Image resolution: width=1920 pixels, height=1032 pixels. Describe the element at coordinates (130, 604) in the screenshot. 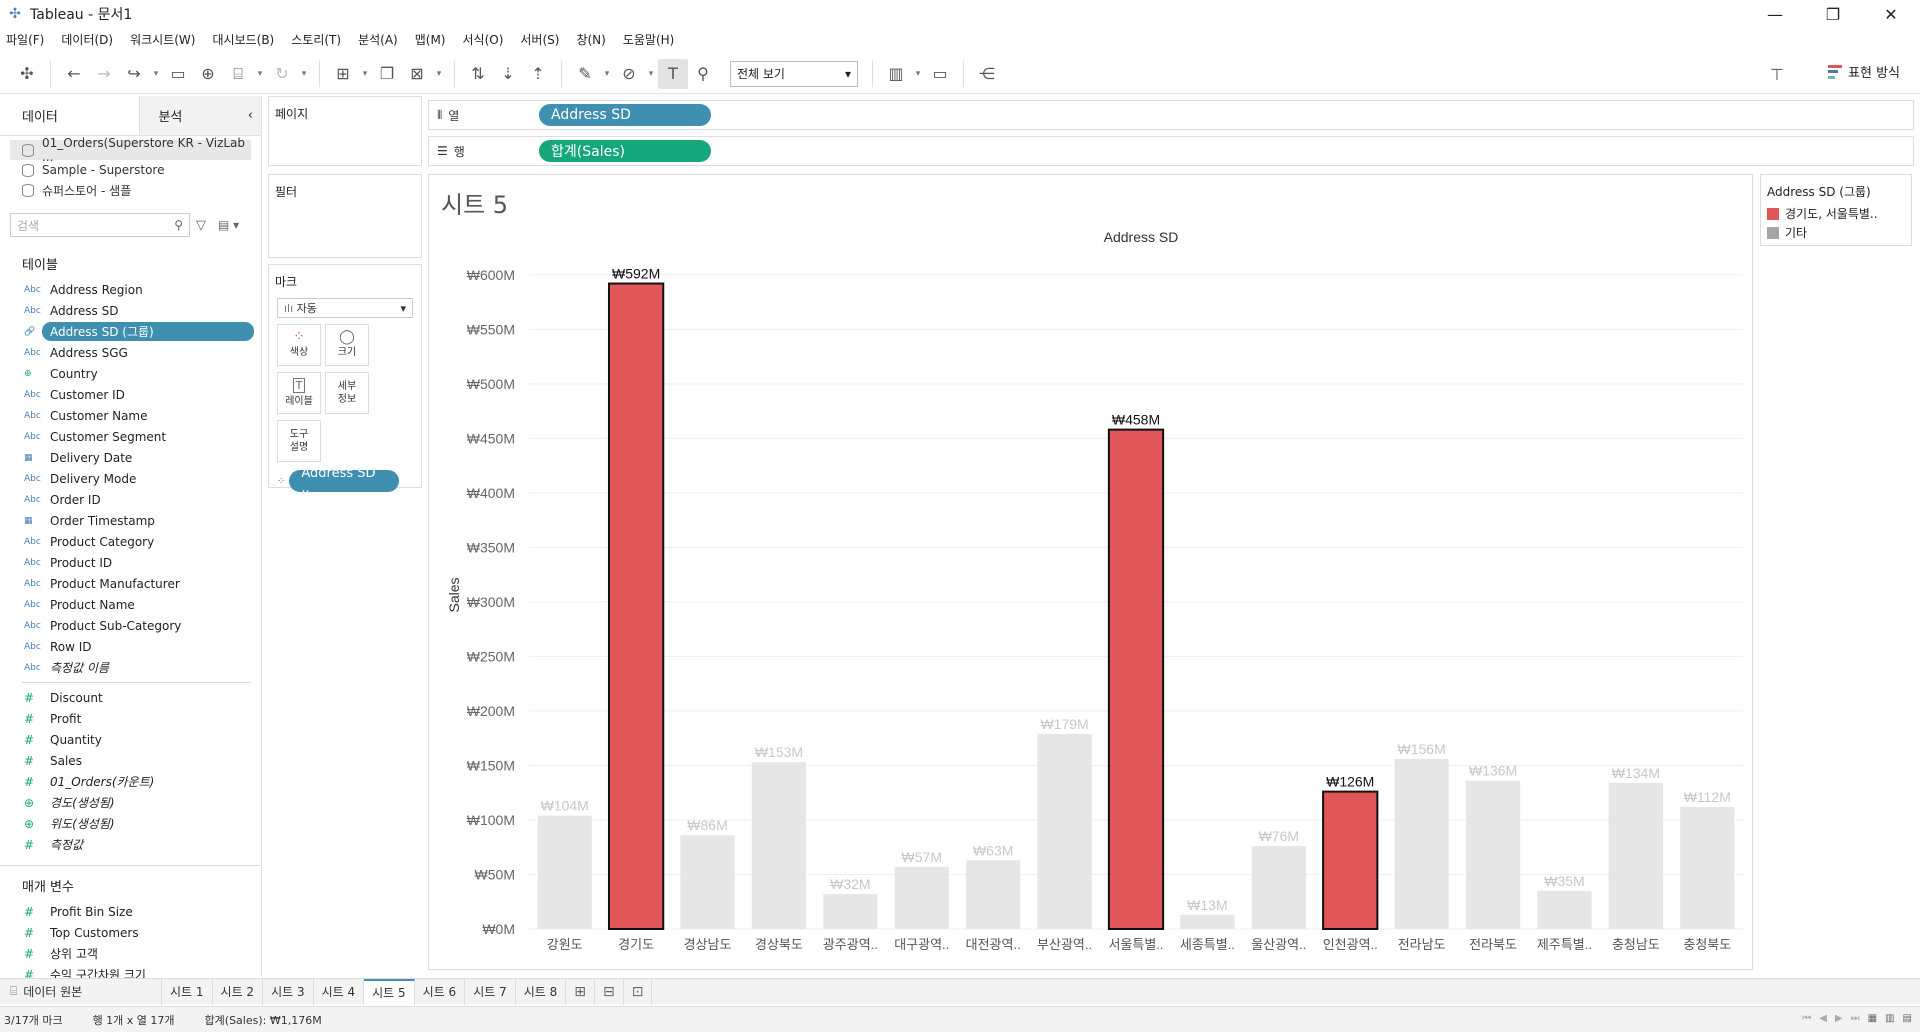

I see `field-item: Abc Product Name` at that location.